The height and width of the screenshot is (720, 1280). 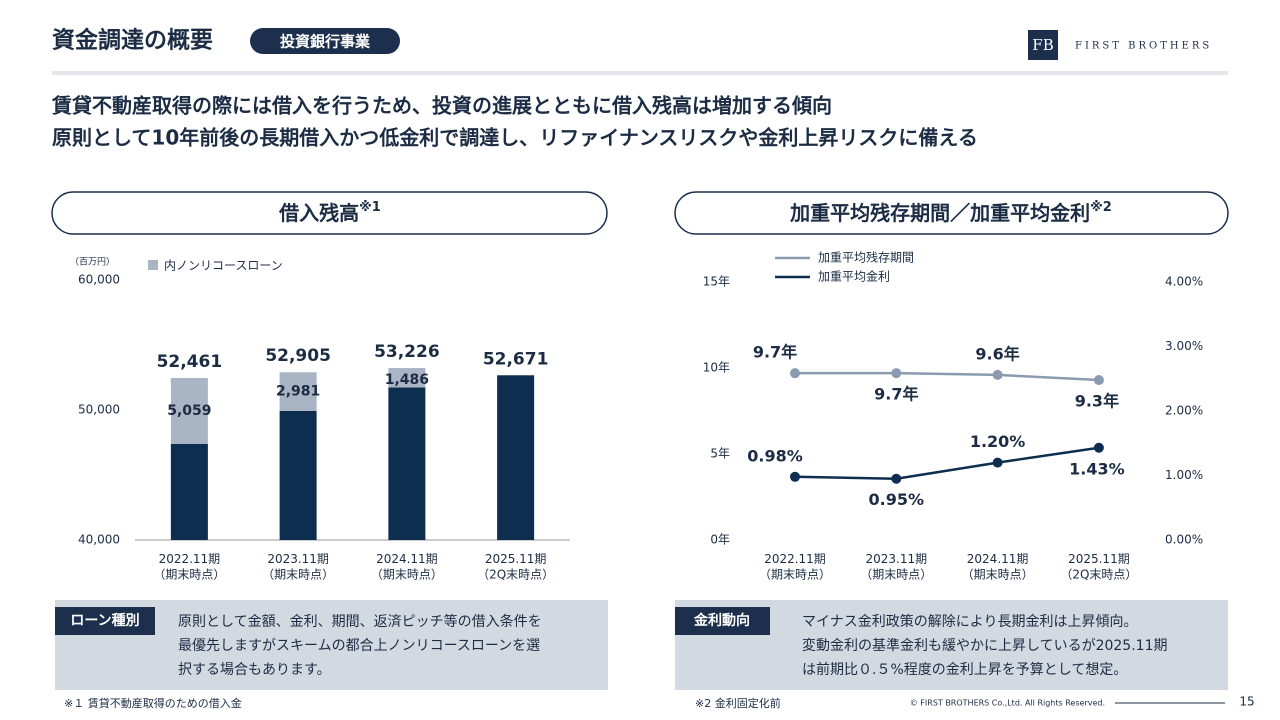 What do you see at coordinates (738, 703) in the screenshot?
I see `footnote: ※2 金利固定化前` at bounding box center [738, 703].